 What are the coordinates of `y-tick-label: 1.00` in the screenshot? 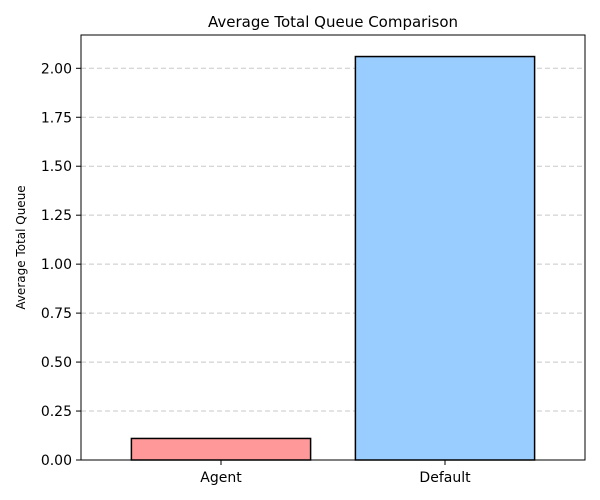 It's located at (56, 265).